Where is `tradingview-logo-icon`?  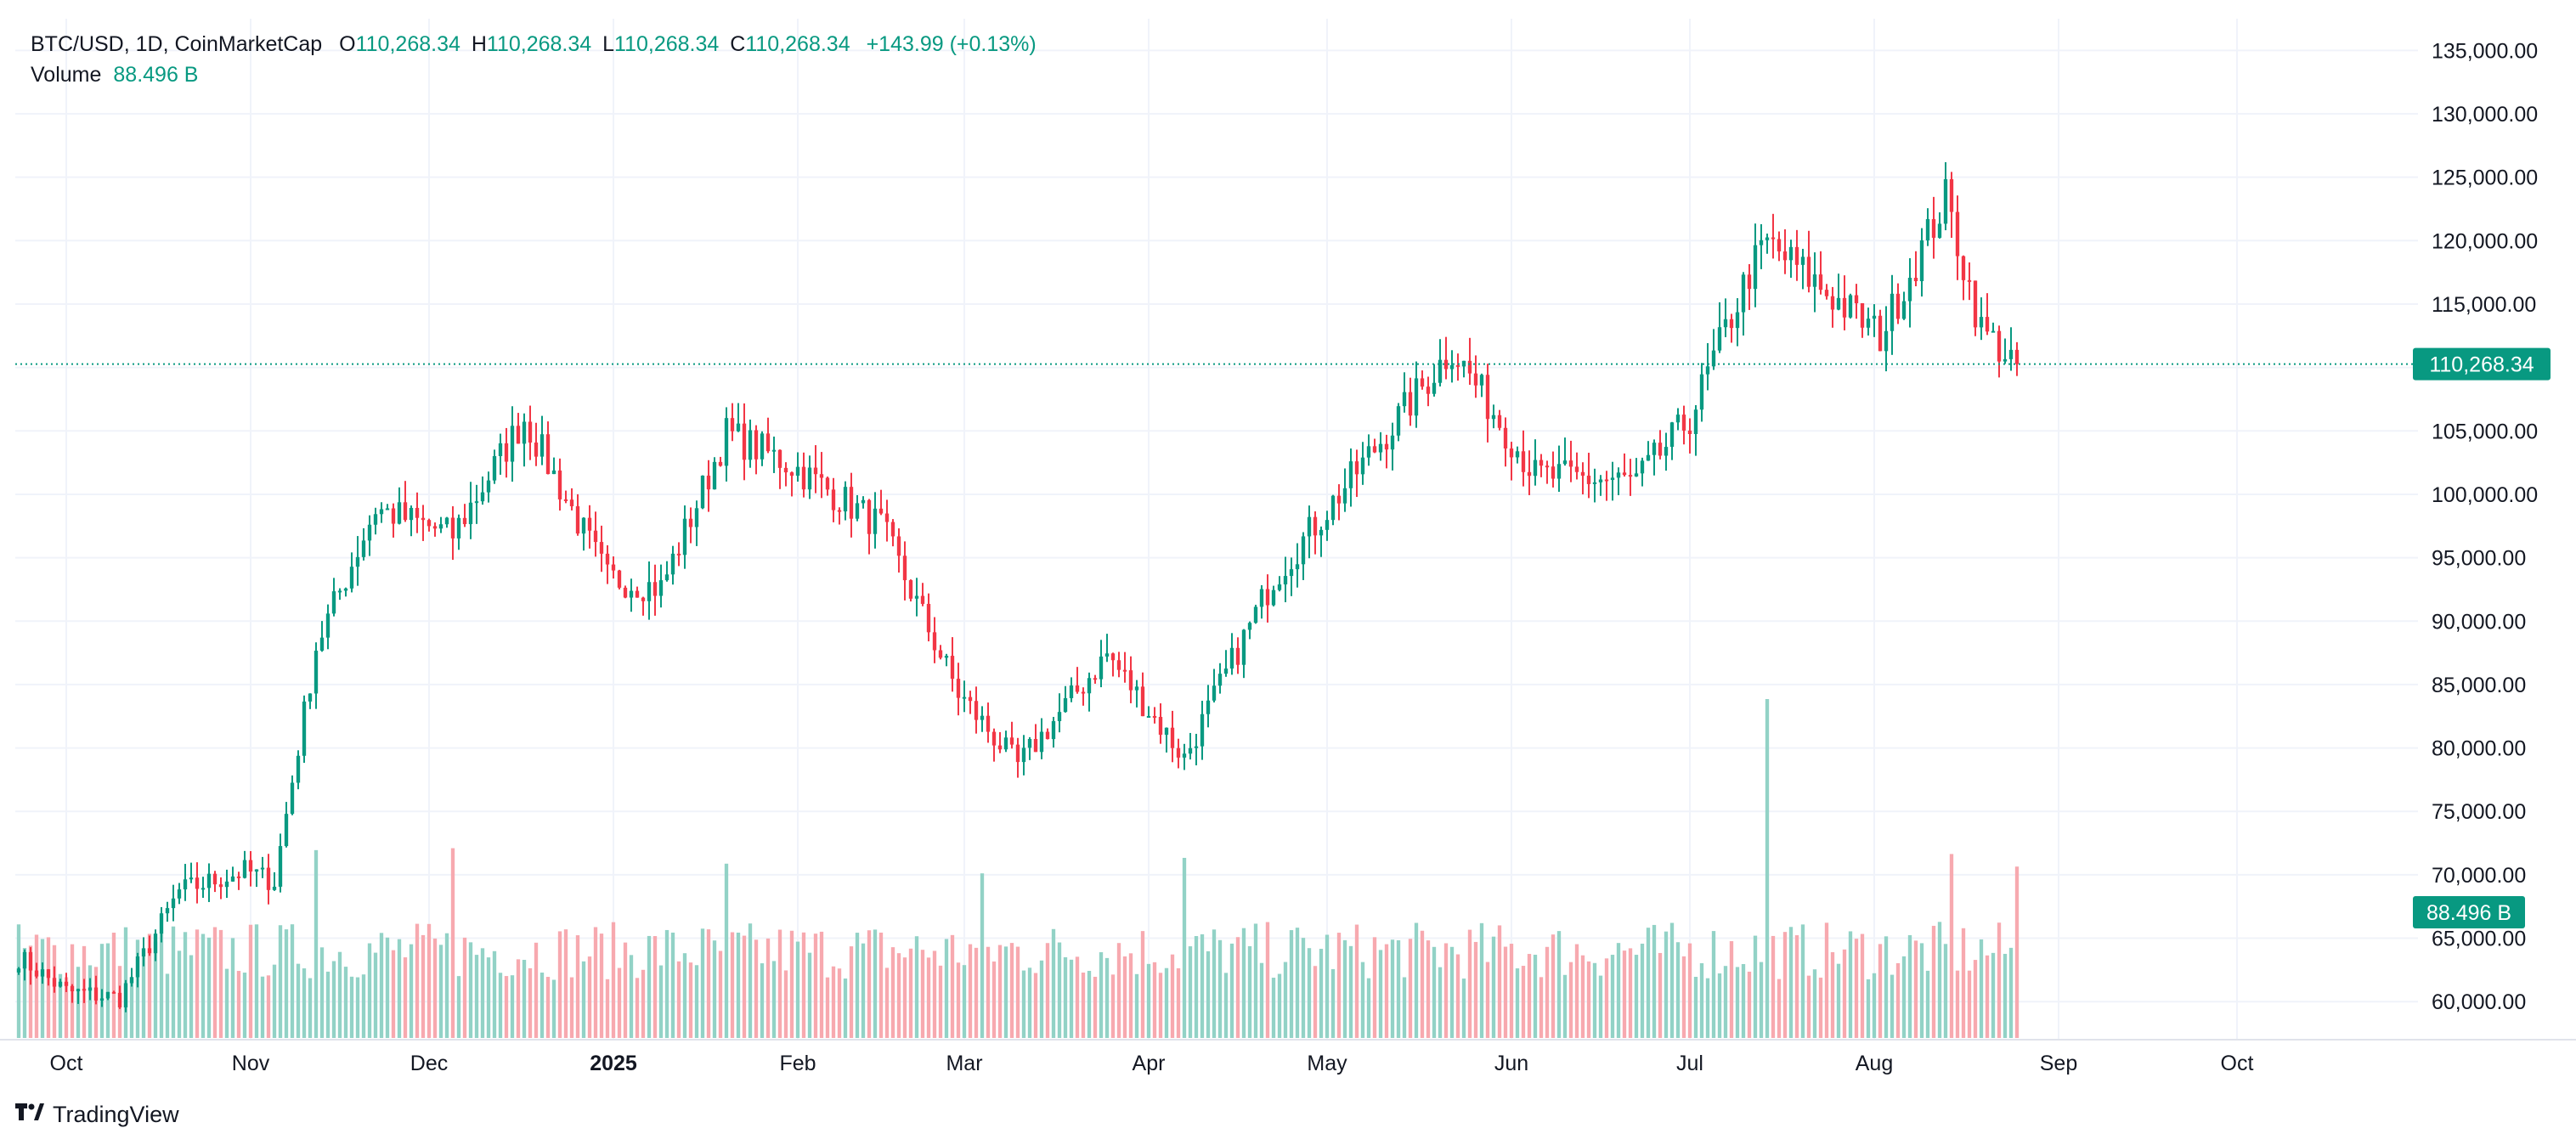 tradingview-logo-icon is located at coordinates (29, 1114).